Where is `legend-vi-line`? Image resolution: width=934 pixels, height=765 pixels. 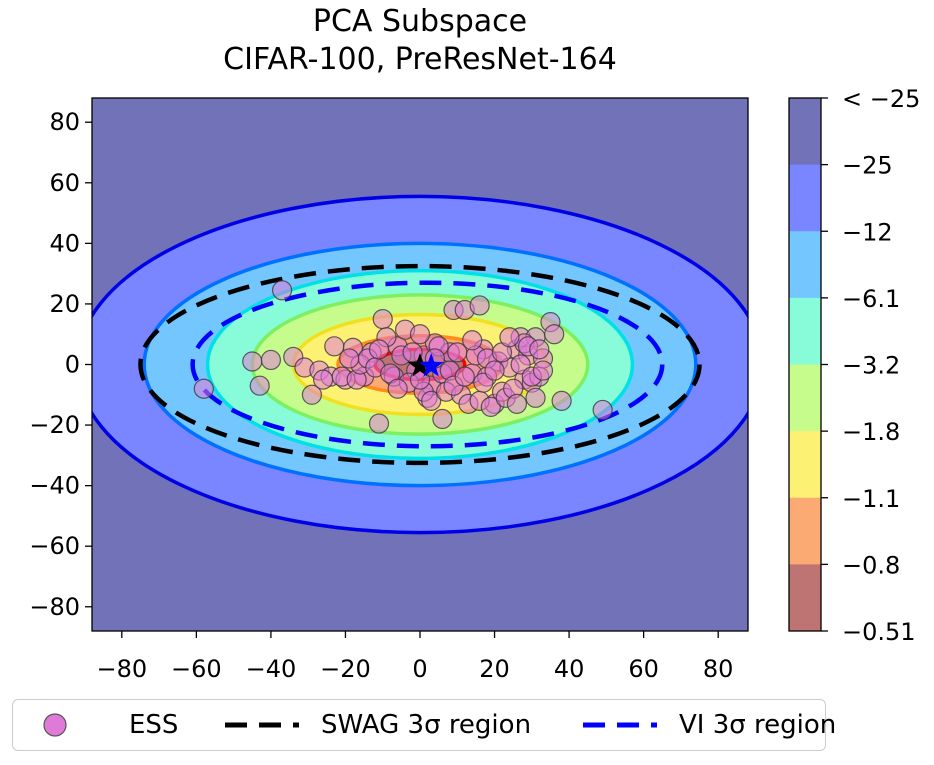
legend-vi-line is located at coordinates (620, 725).